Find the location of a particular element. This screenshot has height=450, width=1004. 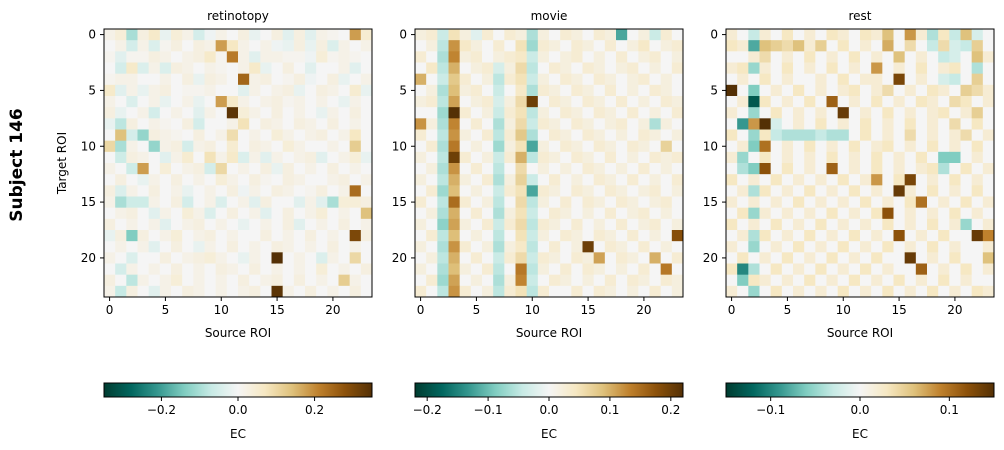

x-tick-label: 20 is located at coordinates (954, 310).